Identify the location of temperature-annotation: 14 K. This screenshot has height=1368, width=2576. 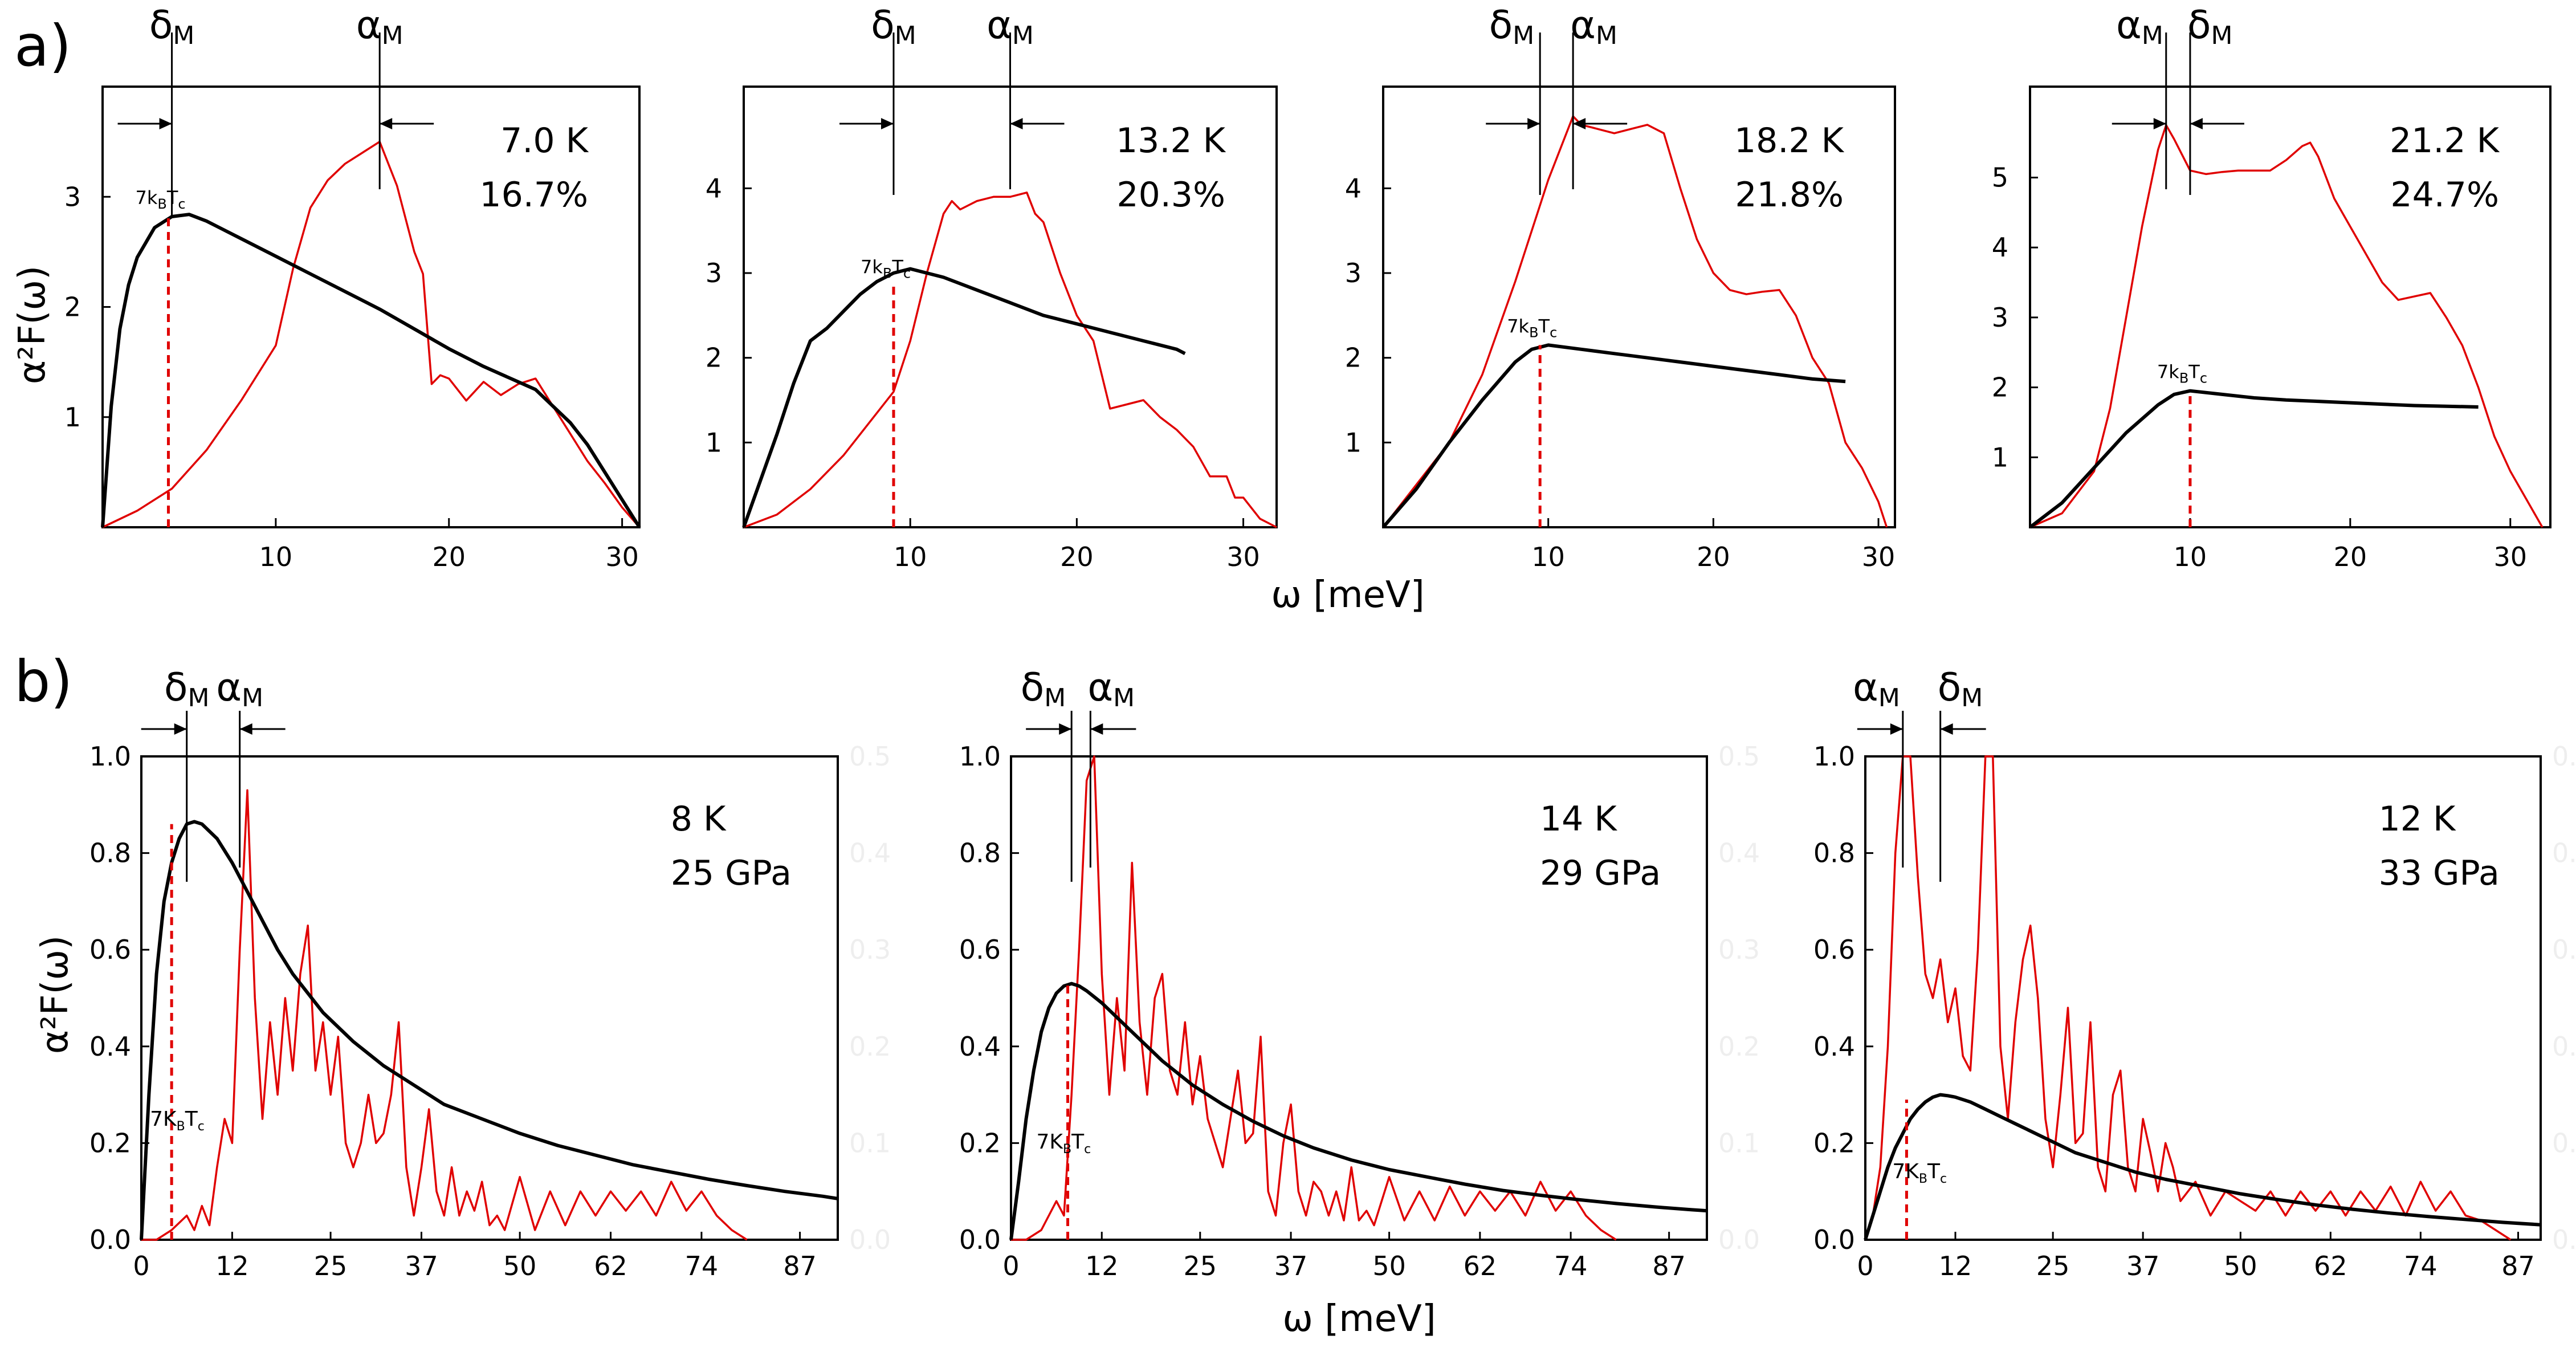
(1578, 819).